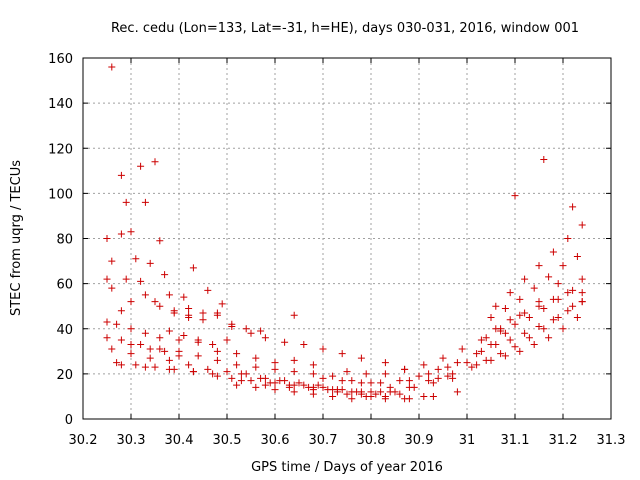  I want to click on y-tick-label: 60, so click(64, 285).